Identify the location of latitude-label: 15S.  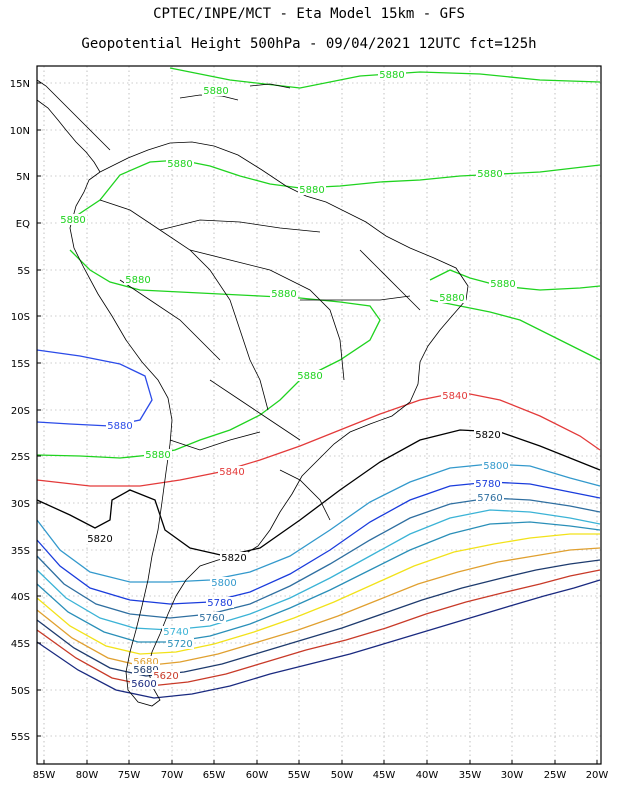
(20, 364).